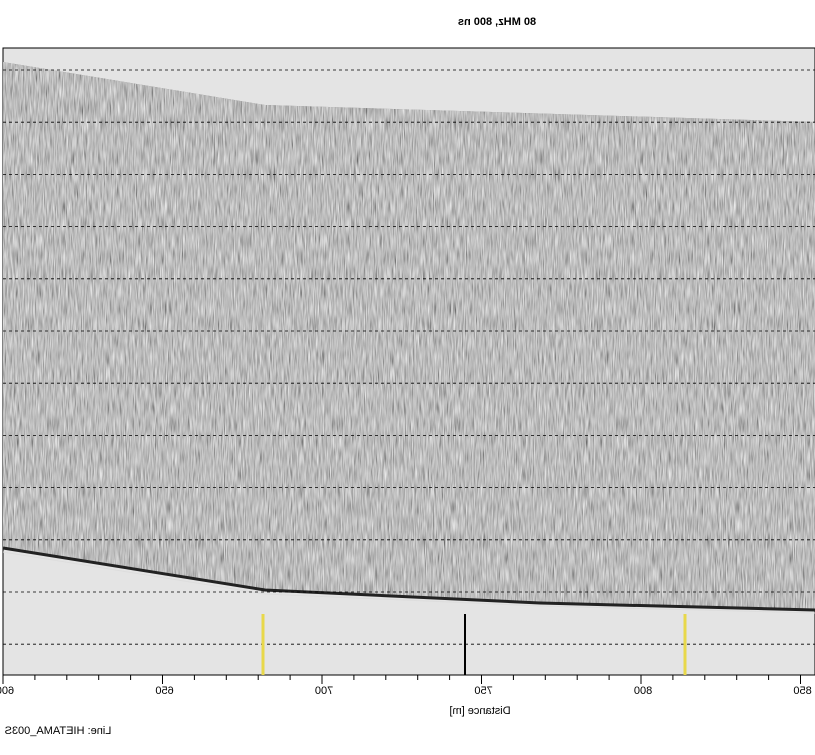 The height and width of the screenshot is (755, 815). What do you see at coordinates (164, 691) in the screenshot?
I see `x-tick-label: 650` at bounding box center [164, 691].